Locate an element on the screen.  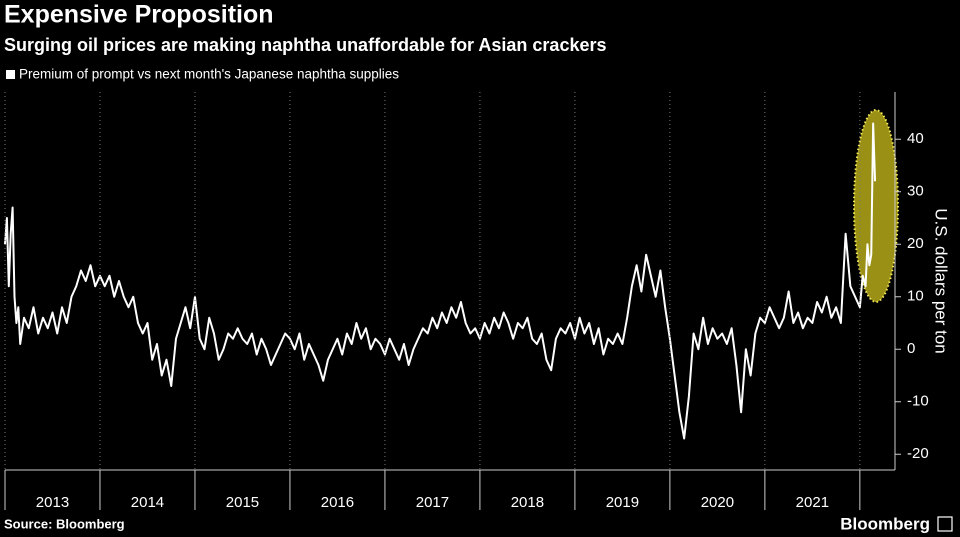
x-tick-label: 2014 is located at coordinates (147, 502).